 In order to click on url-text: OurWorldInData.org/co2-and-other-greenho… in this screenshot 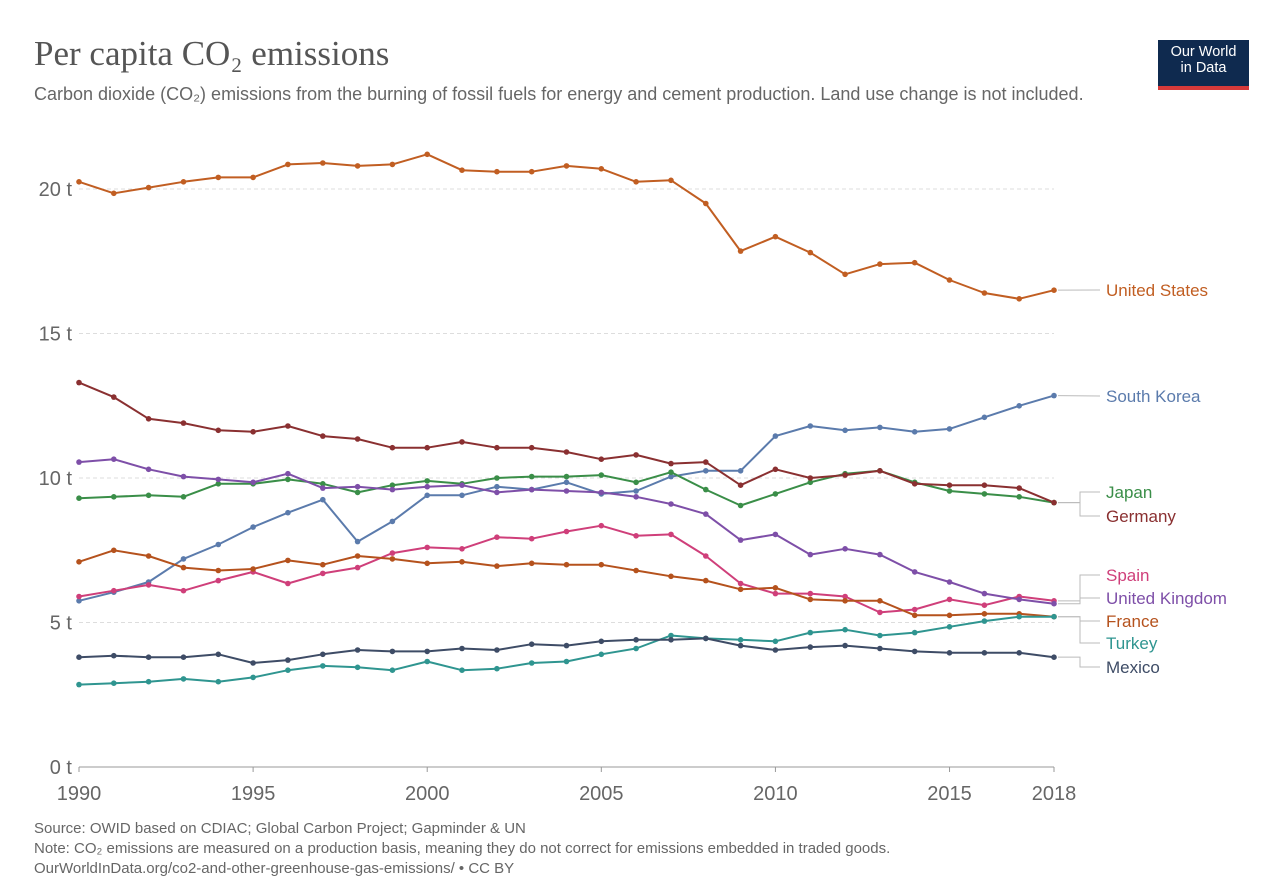, I will do `click(274, 868)`.